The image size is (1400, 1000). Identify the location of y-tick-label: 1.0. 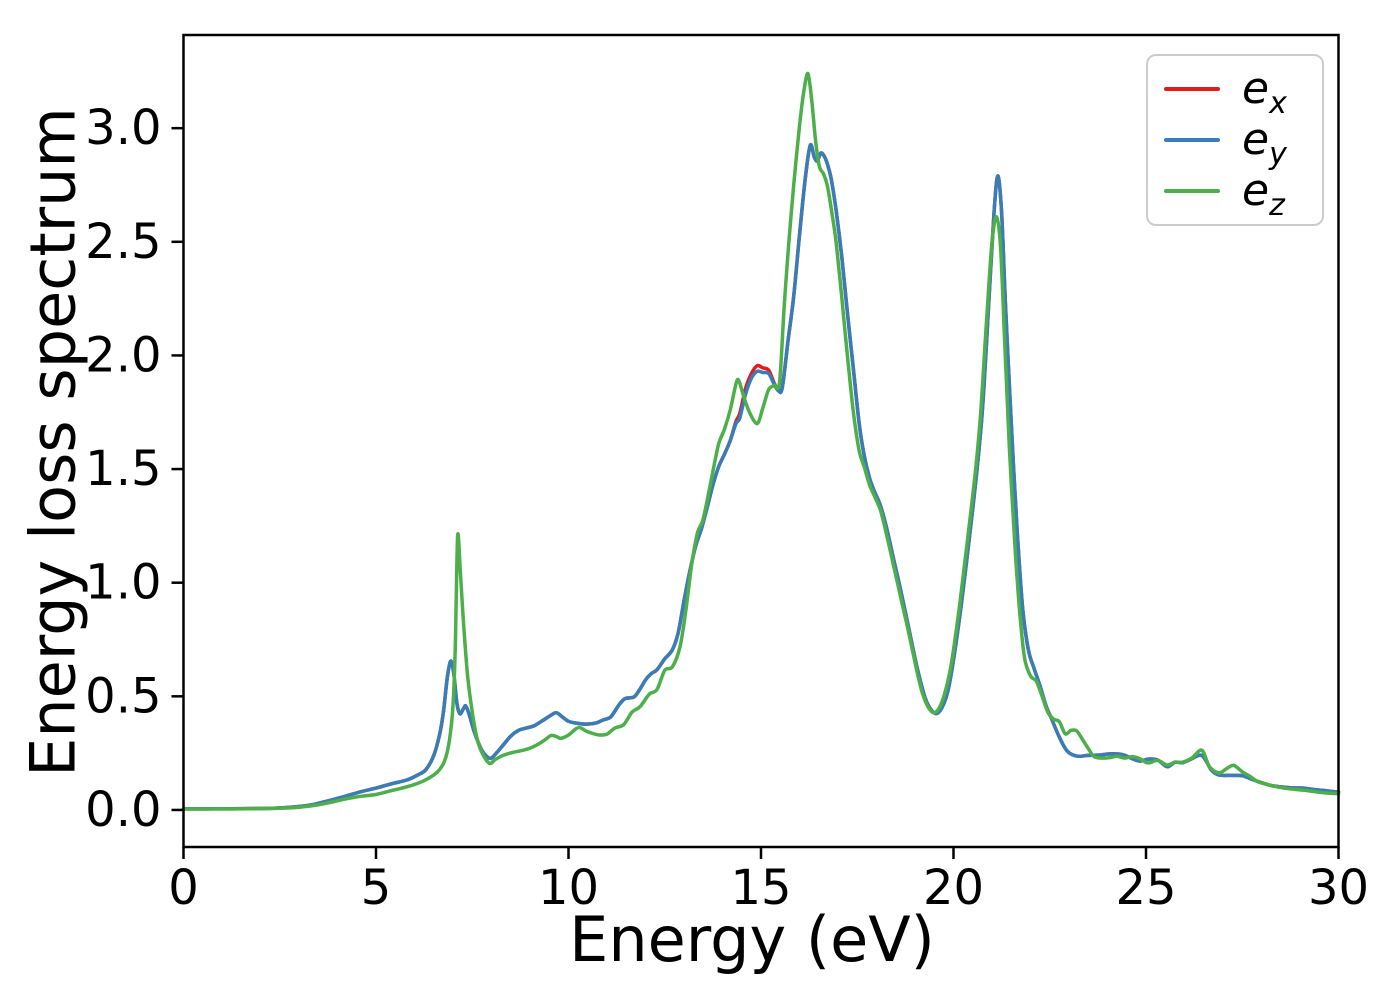
(123, 583).